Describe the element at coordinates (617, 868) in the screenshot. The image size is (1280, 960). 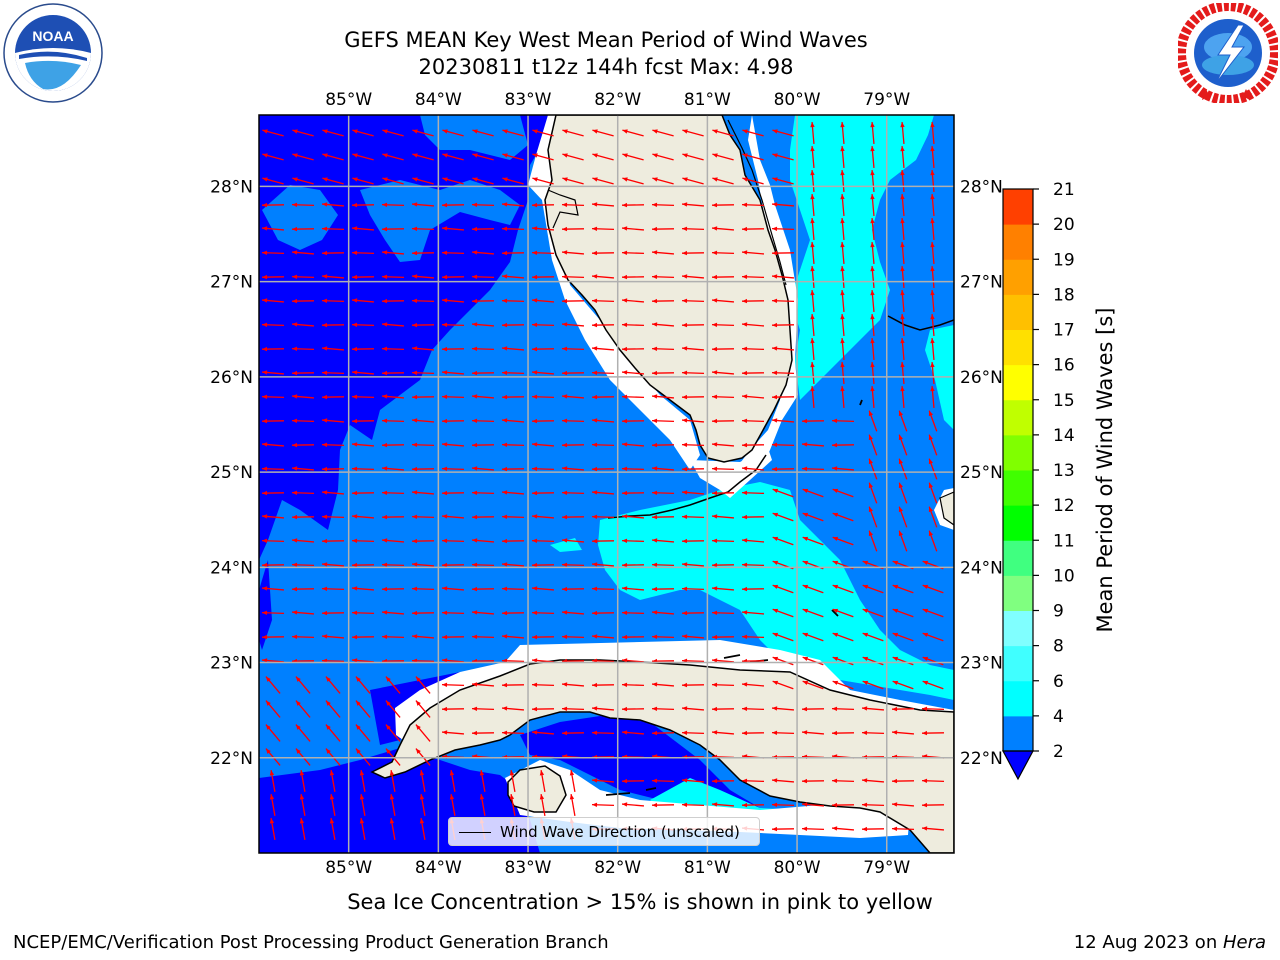
I see `lon-tick-bottom: 82°W` at that location.